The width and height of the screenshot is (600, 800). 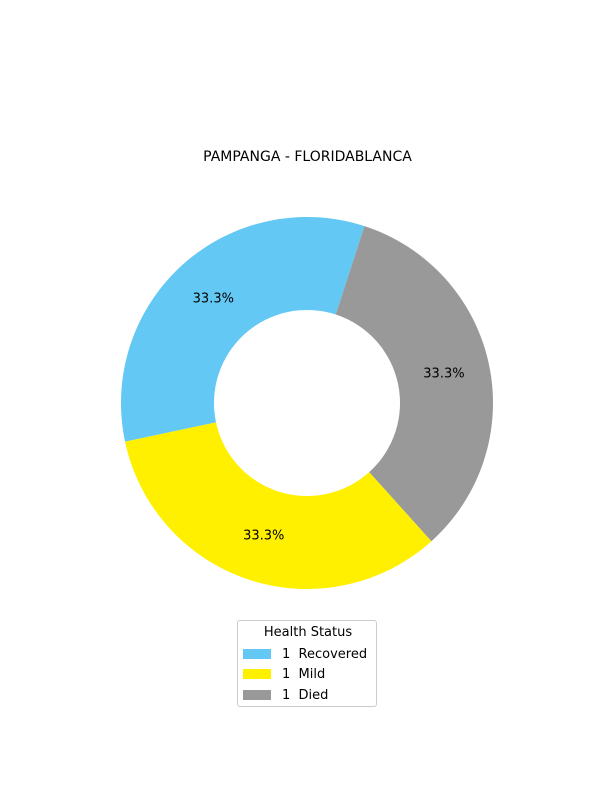 I want to click on legend-title: Health Status, so click(x=308, y=632).